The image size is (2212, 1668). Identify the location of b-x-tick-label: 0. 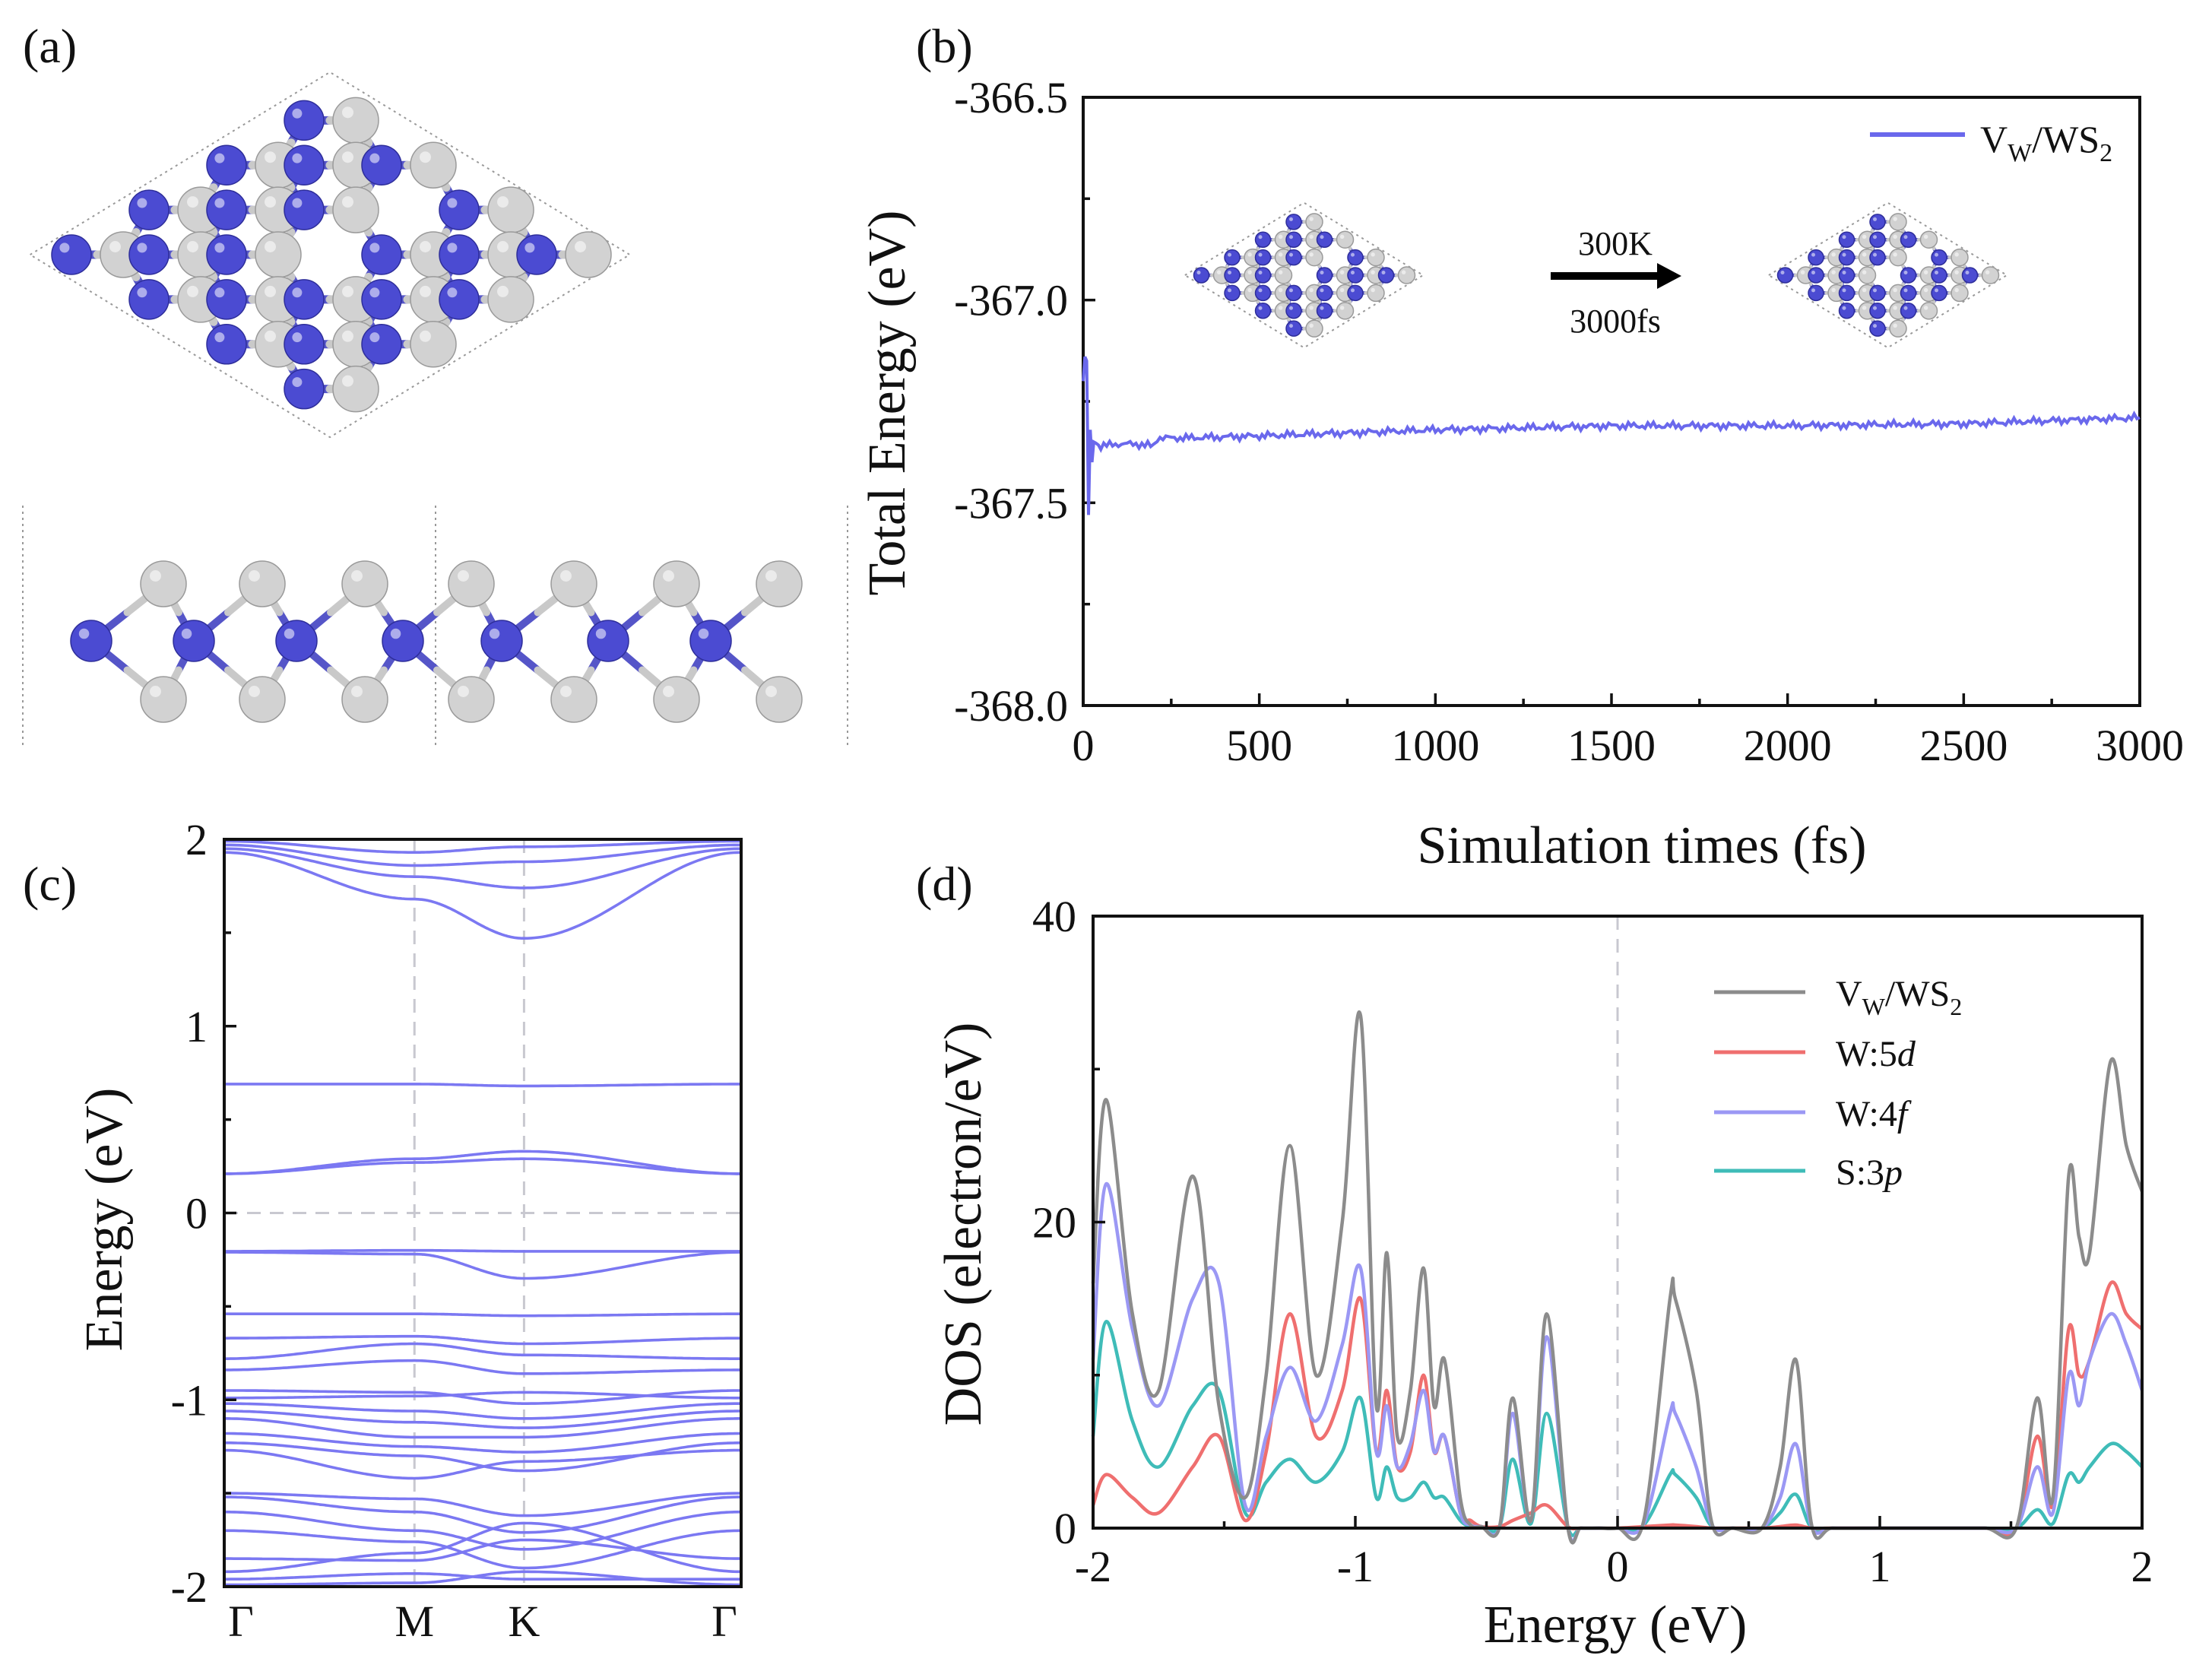
(1084, 745).